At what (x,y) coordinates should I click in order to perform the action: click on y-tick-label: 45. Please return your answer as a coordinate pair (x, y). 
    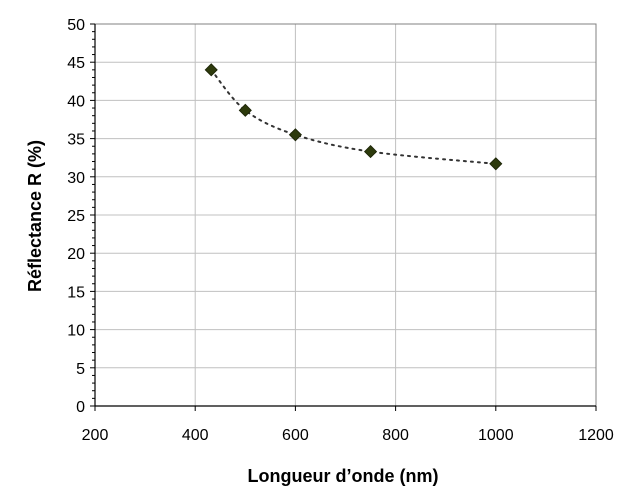
    Looking at the image, I should click on (76, 63).